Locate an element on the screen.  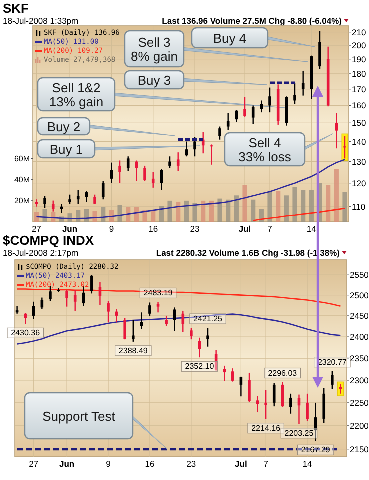
y-tick-label: 110 is located at coordinates (359, 207).